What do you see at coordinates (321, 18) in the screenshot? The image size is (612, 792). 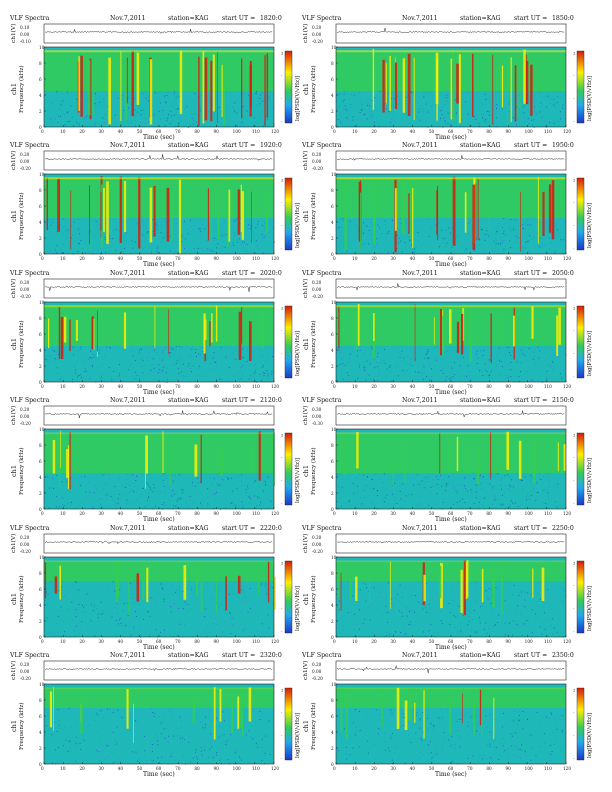 I see `panel-title: VLF Spectra` at bounding box center [321, 18].